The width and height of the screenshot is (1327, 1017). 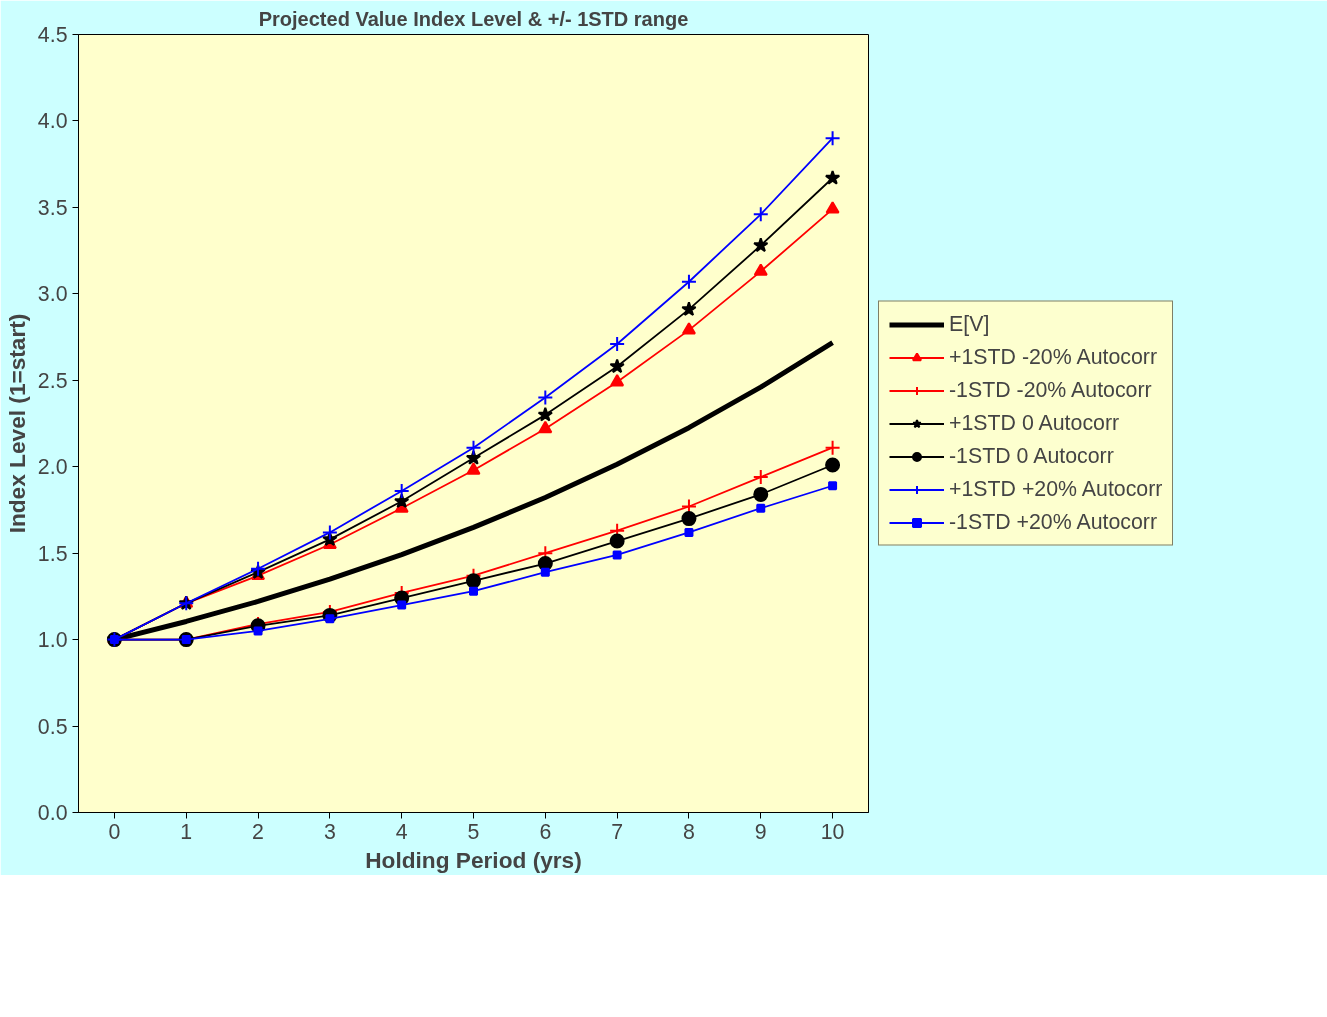 I want to click on x-tick-label: 2, so click(x=258, y=831).